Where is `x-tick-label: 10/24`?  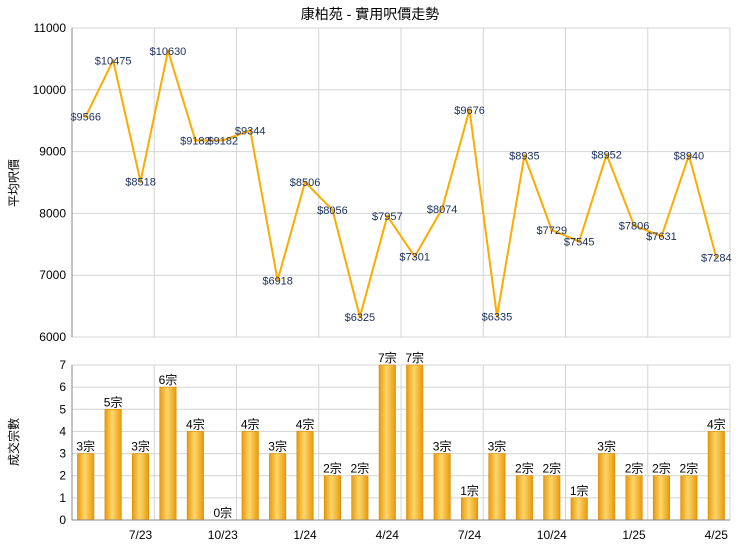 x-tick-label: 10/24 is located at coordinates (552, 535).